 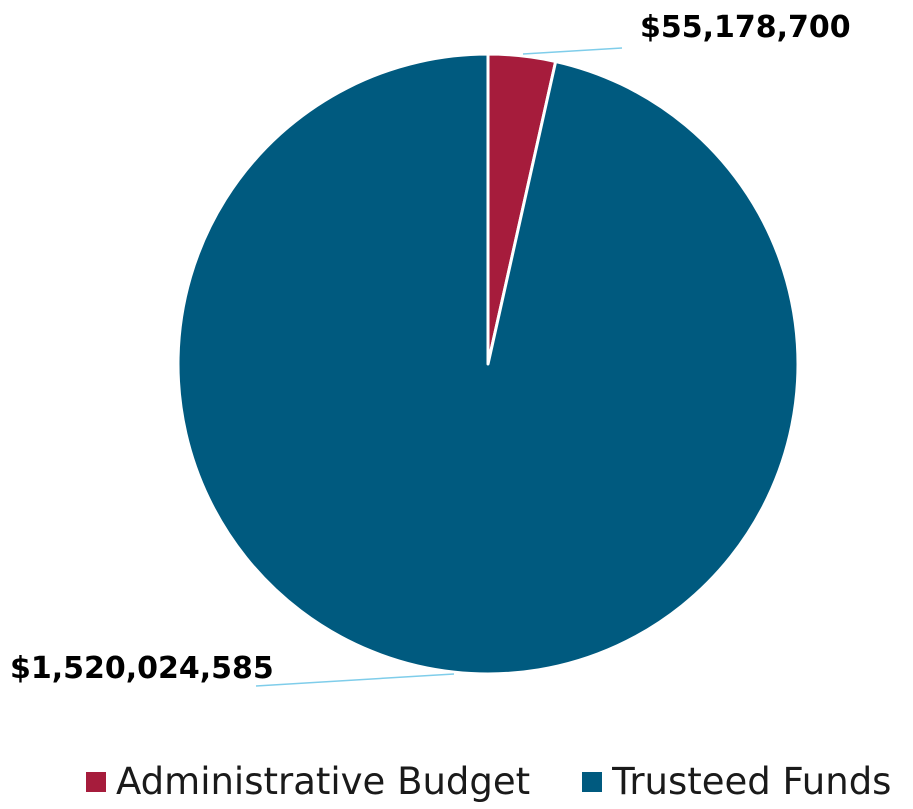 What do you see at coordinates (323, 781) in the screenshot?
I see `legend-label-administrative-budget: Administrative Budget` at bounding box center [323, 781].